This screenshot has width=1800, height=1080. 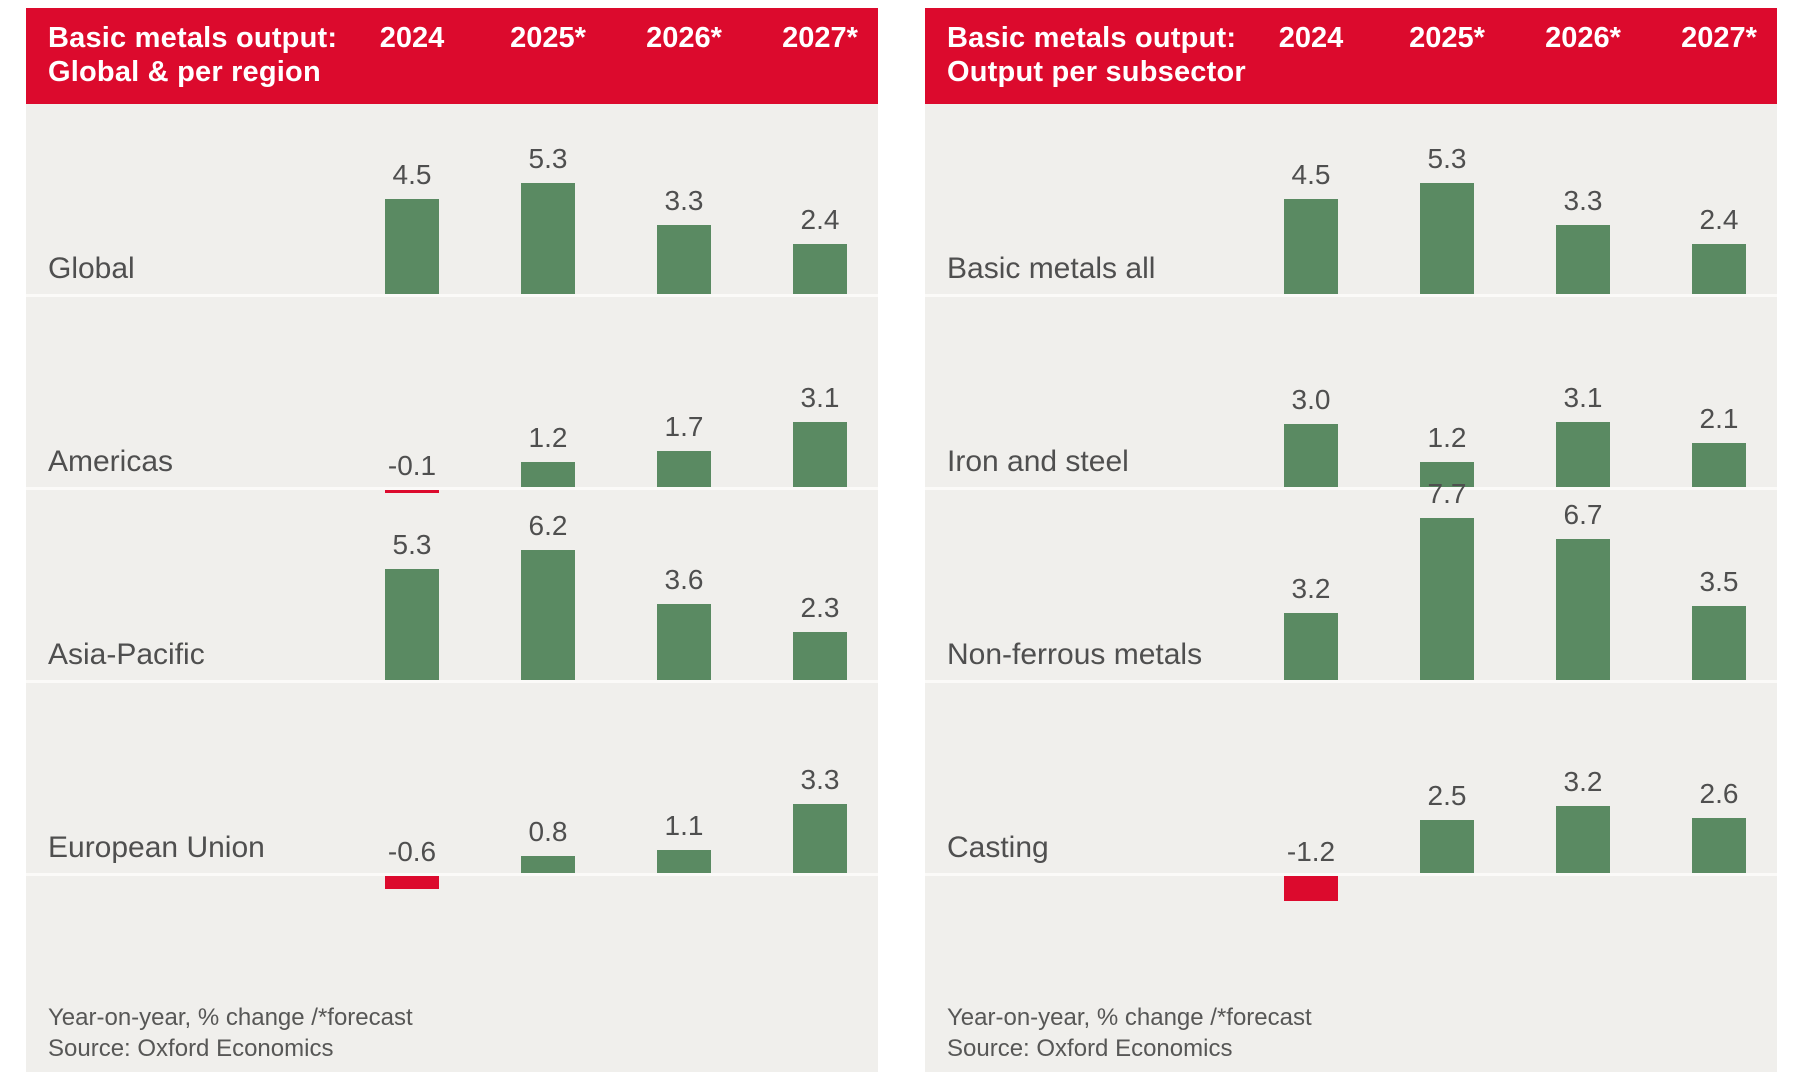 What do you see at coordinates (412, 851) in the screenshot?
I see `value-label: -0.6` at bounding box center [412, 851].